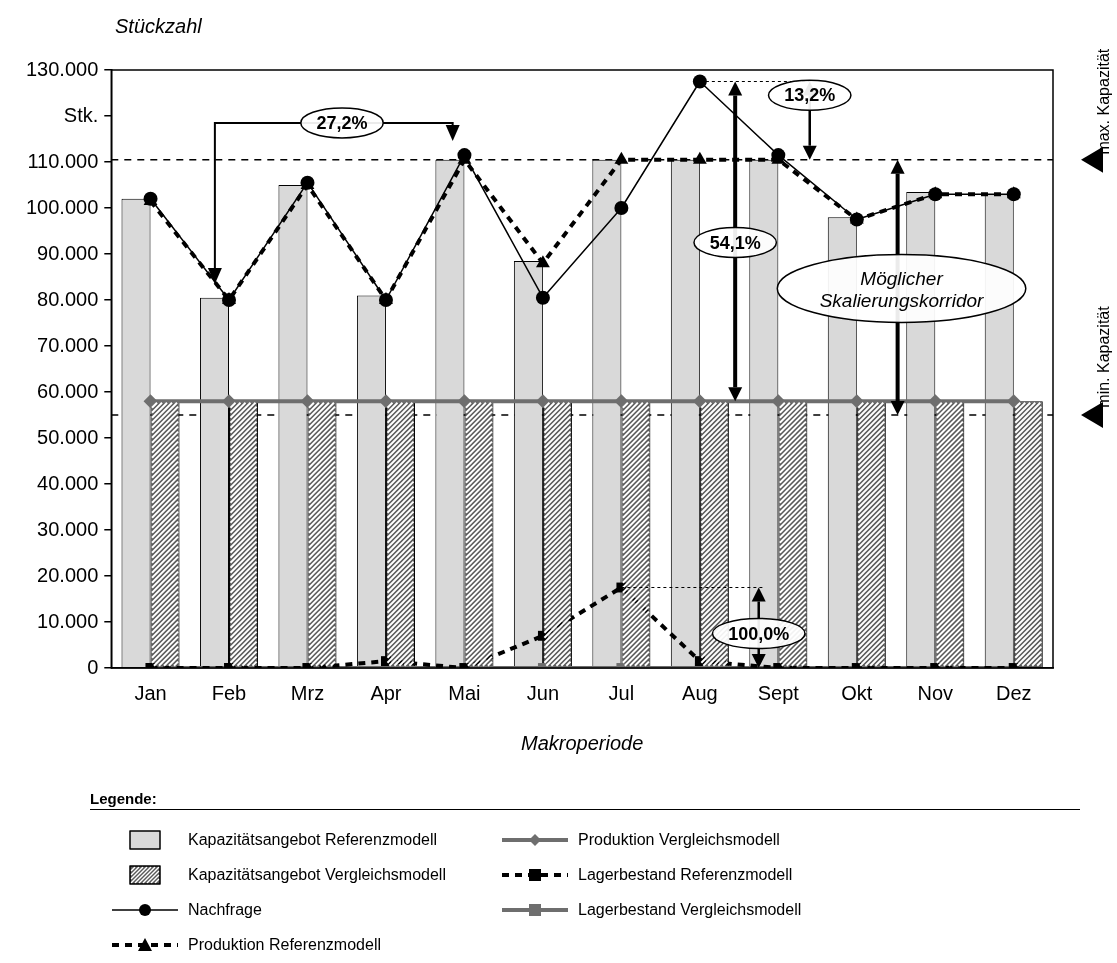  I want to click on annotation: 54,1%, so click(735, 242).